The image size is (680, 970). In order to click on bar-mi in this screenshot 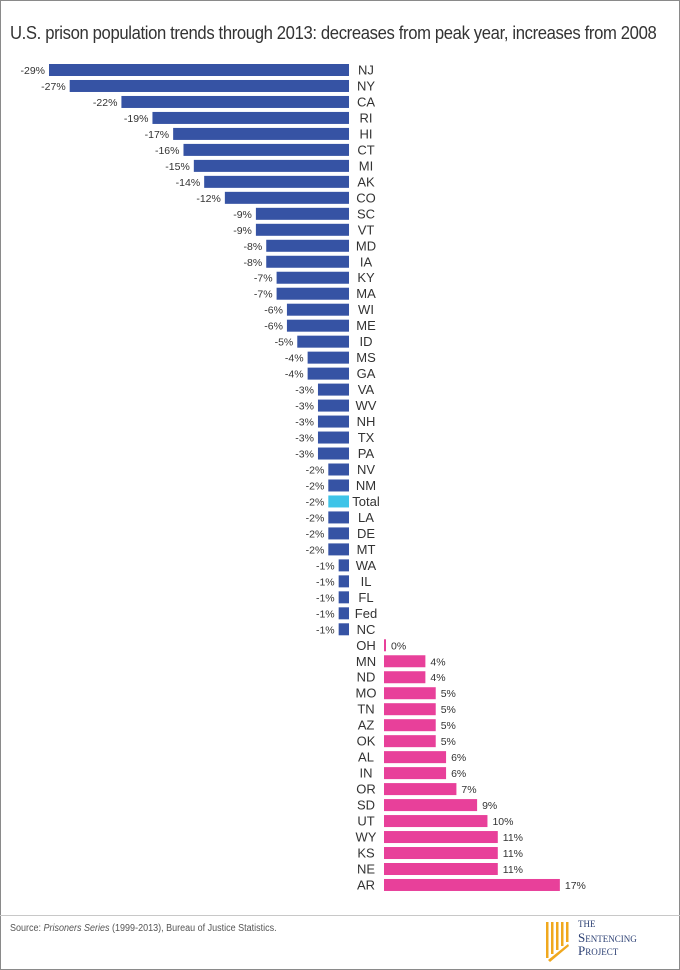, I will do `click(271, 165)`.